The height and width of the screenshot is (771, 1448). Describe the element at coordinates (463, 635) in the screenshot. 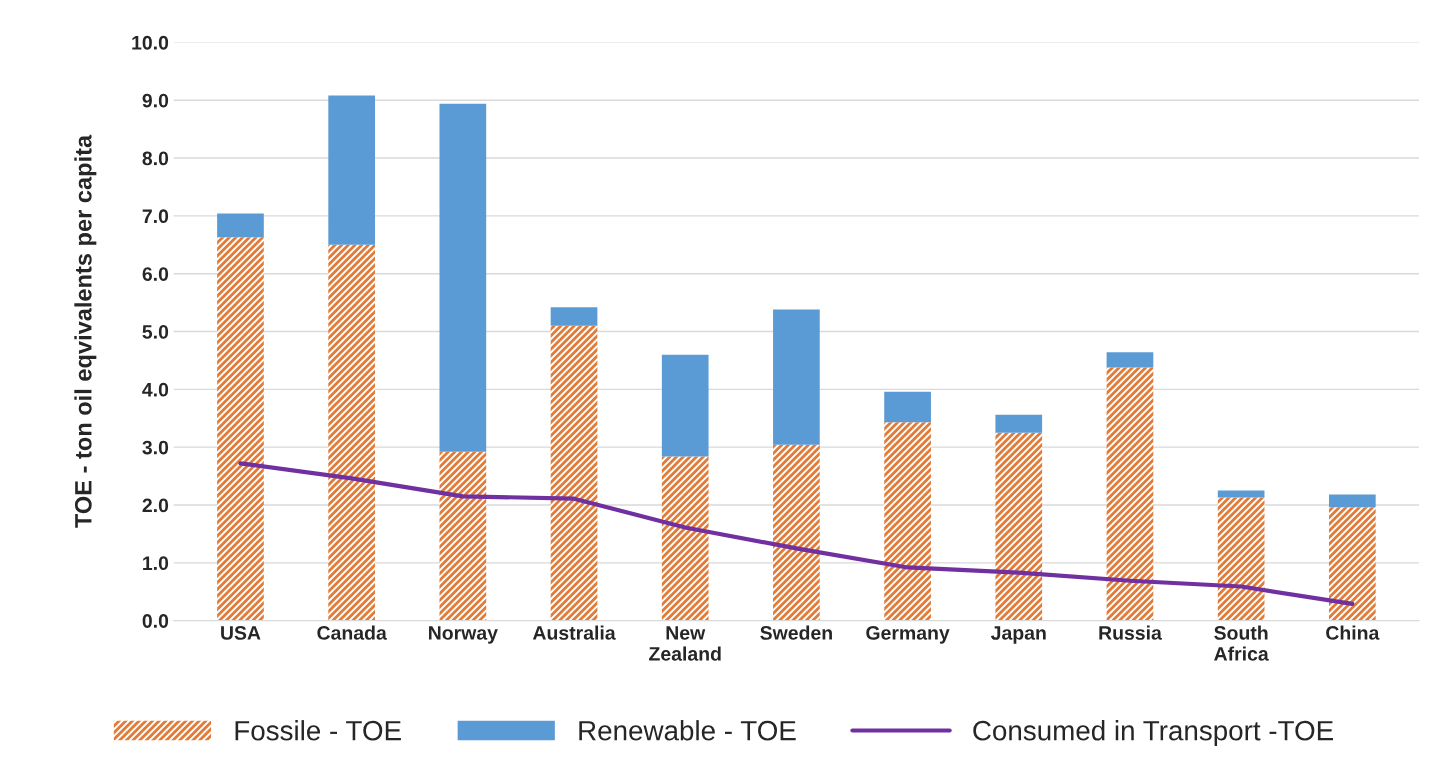

I see `x-tick-label: Norway` at that location.